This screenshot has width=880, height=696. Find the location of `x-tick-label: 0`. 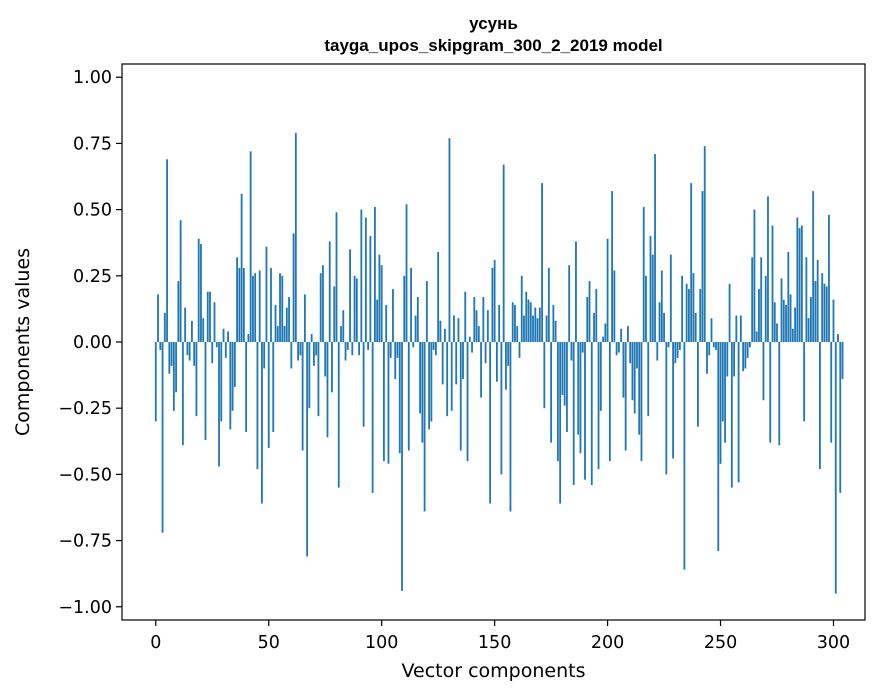

x-tick-label: 0 is located at coordinates (155, 643).